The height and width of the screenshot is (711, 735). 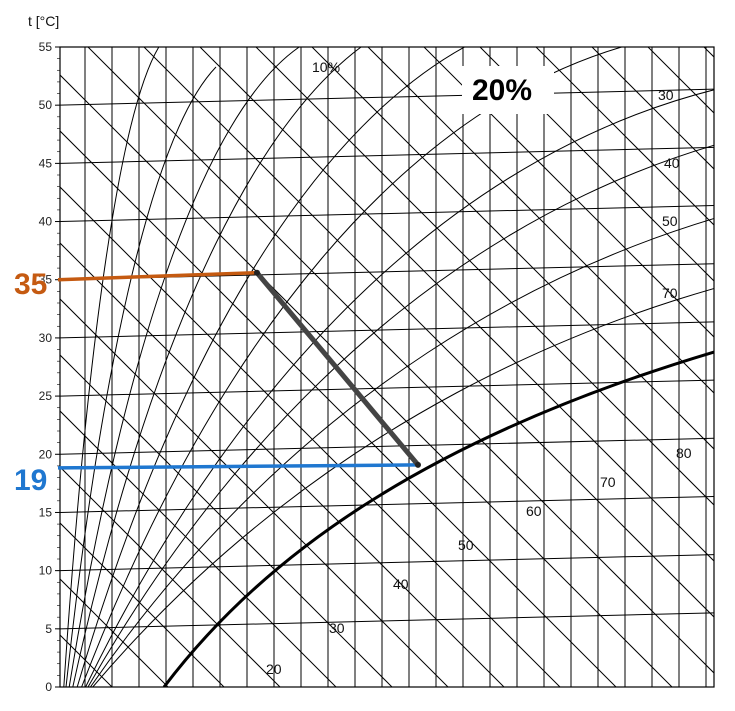 I want to click on rh-curve, so click(x=111, y=367).